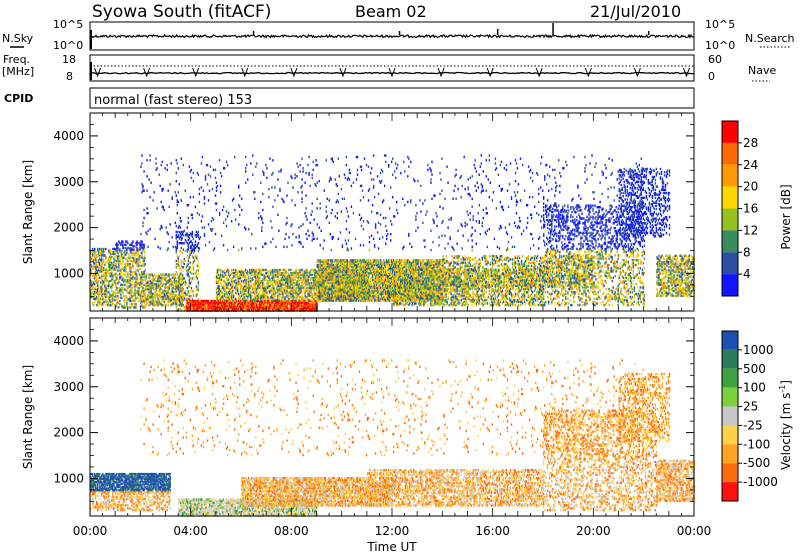  What do you see at coordinates (18, 38) in the screenshot?
I see `nsky-label: N.Sky` at bounding box center [18, 38].